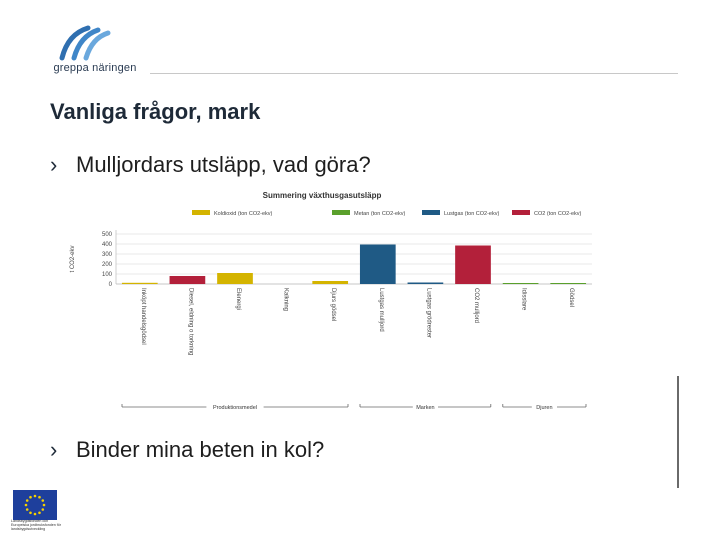 This screenshot has height=540, width=720. What do you see at coordinates (111, 285) in the screenshot?
I see `y-tick-label: 0` at bounding box center [111, 285].